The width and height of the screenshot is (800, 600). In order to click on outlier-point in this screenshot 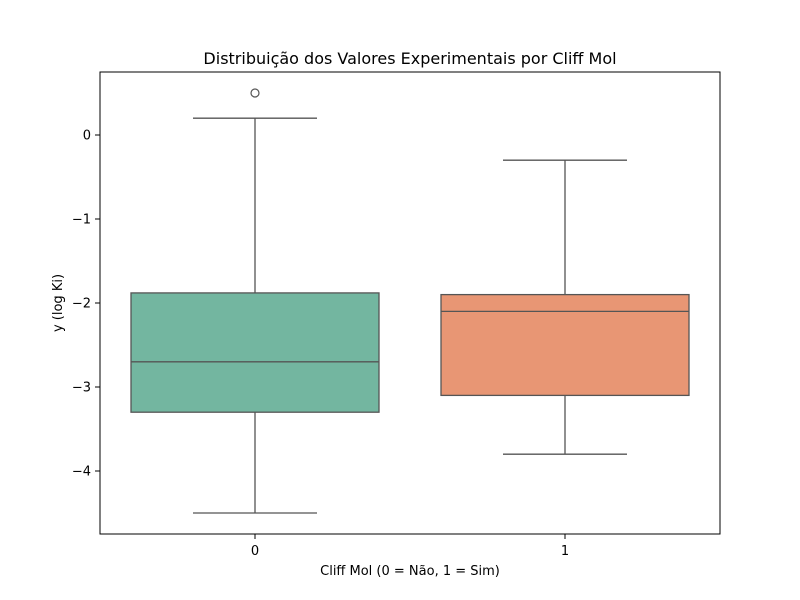, I will do `click(255, 93)`.